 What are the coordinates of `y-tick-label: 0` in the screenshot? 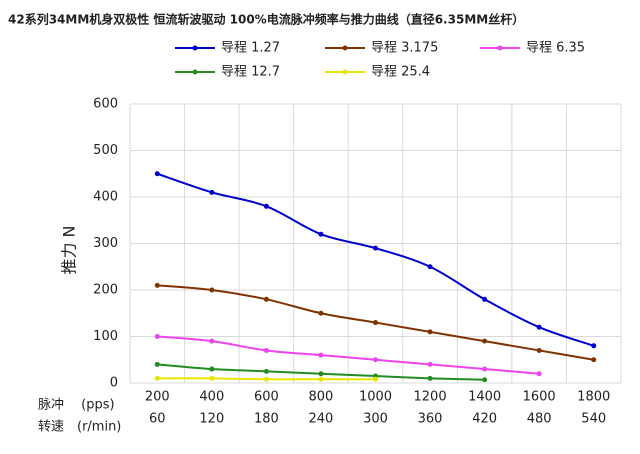 It's located at (114, 383).